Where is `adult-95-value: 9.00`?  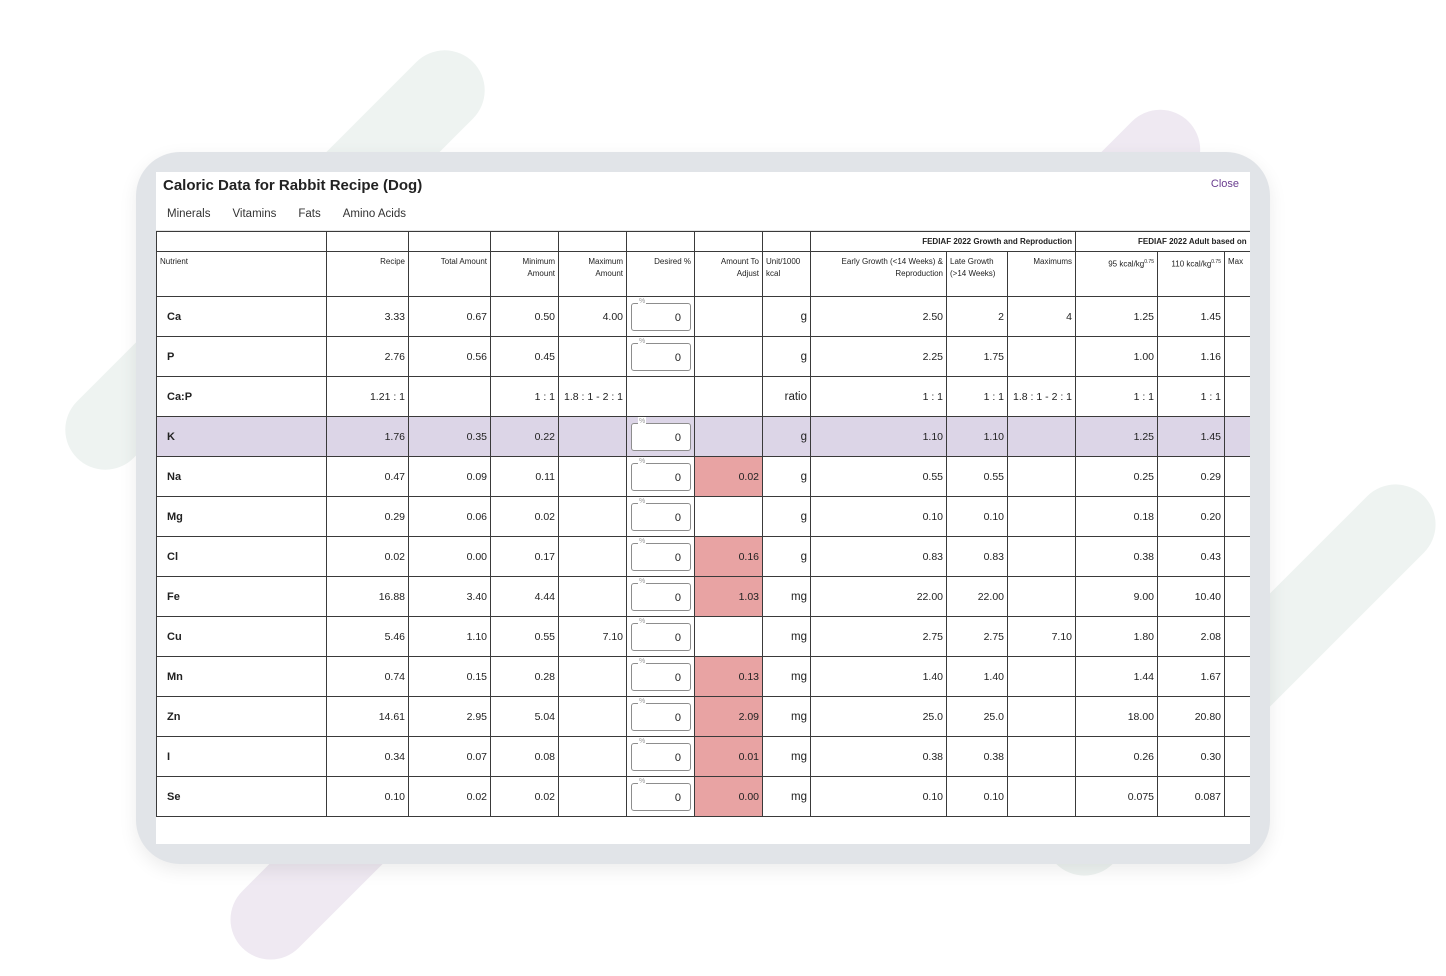 adult-95-value: 9.00 is located at coordinates (1116, 596).